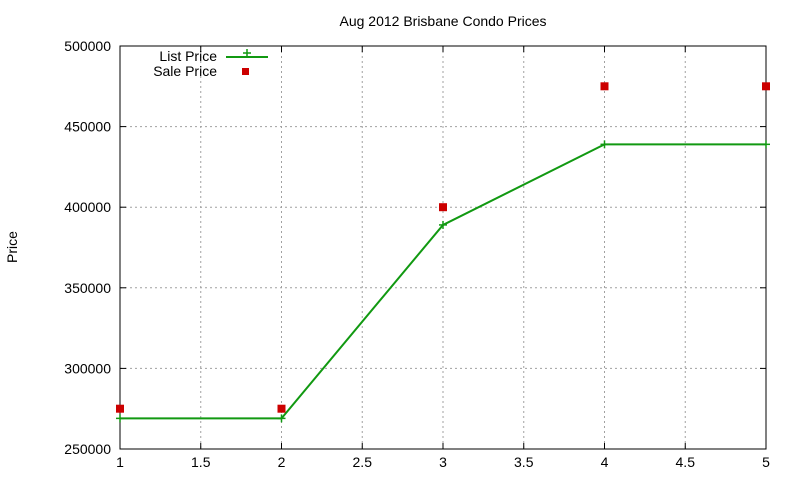  I want to click on y-tick-label: 400000, so click(87, 207).